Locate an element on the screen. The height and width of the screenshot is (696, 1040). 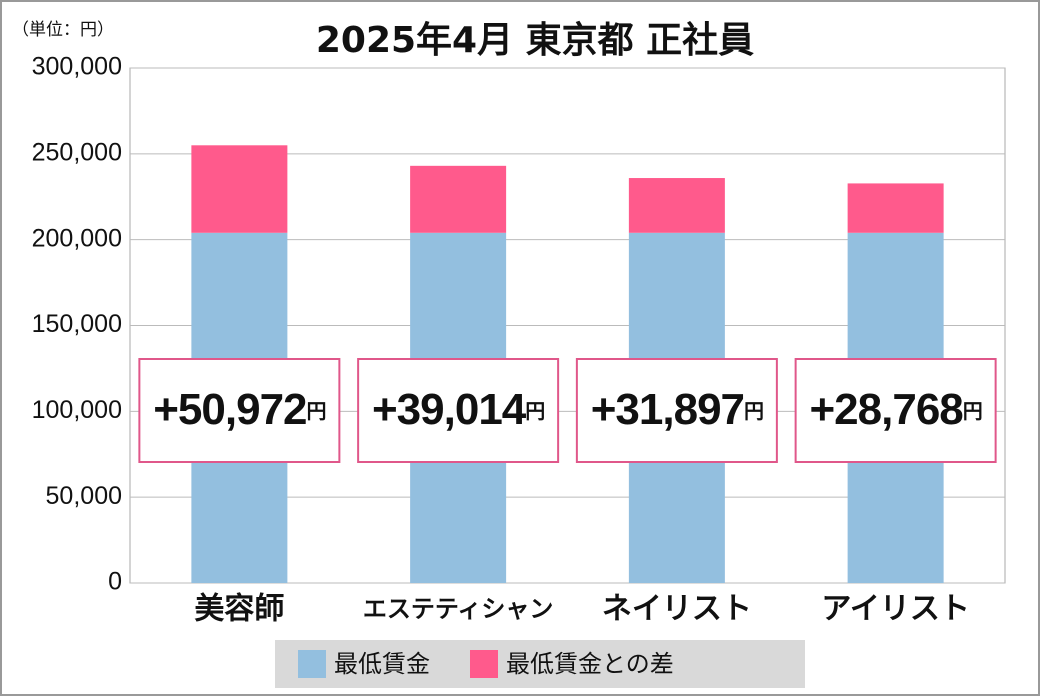
legend is located at coordinates (540, 664).